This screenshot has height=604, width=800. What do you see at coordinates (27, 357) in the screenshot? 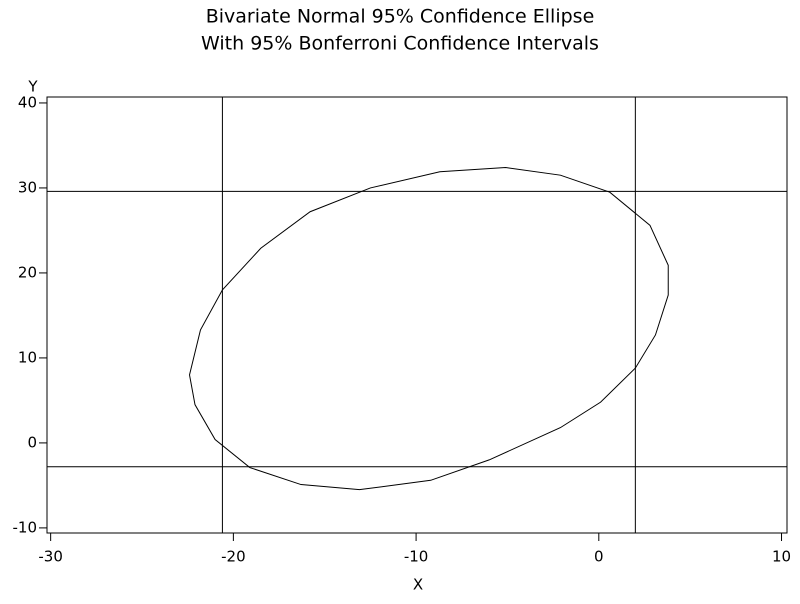
I see `y-tick-label: 10` at bounding box center [27, 357].